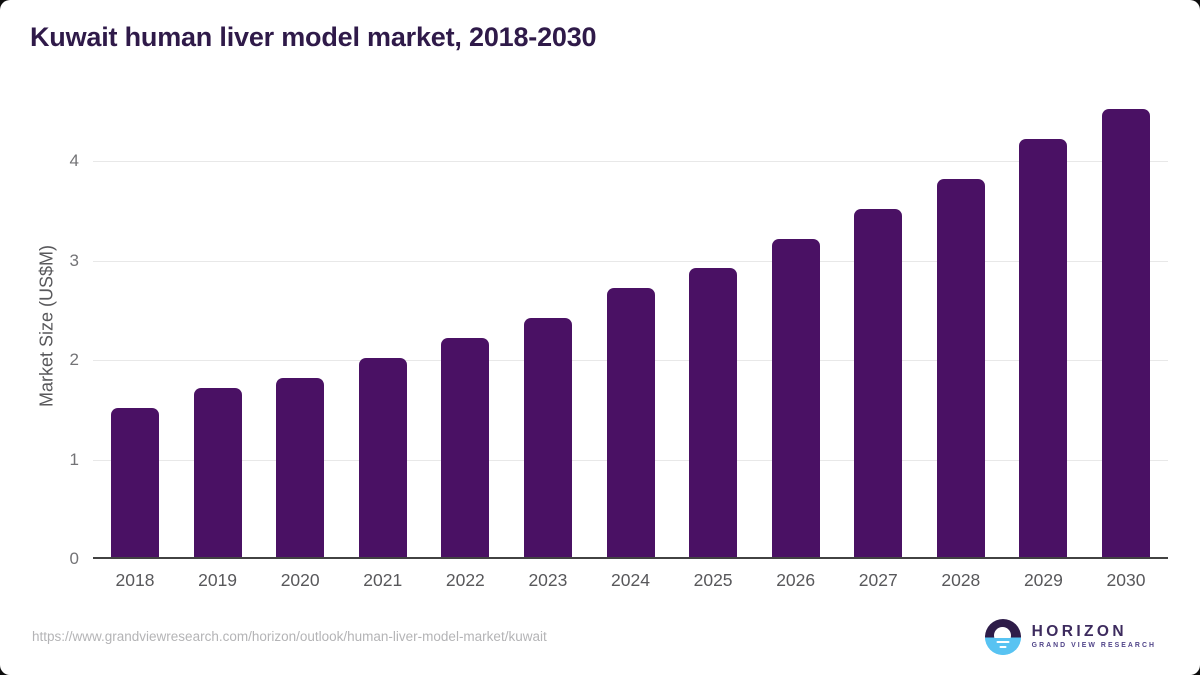 Image resolution: width=1200 pixels, height=675 pixels. Describe the element at coordinates (383, 580) in the screenshot. I see `x-tick-2021: 2021` at that location.